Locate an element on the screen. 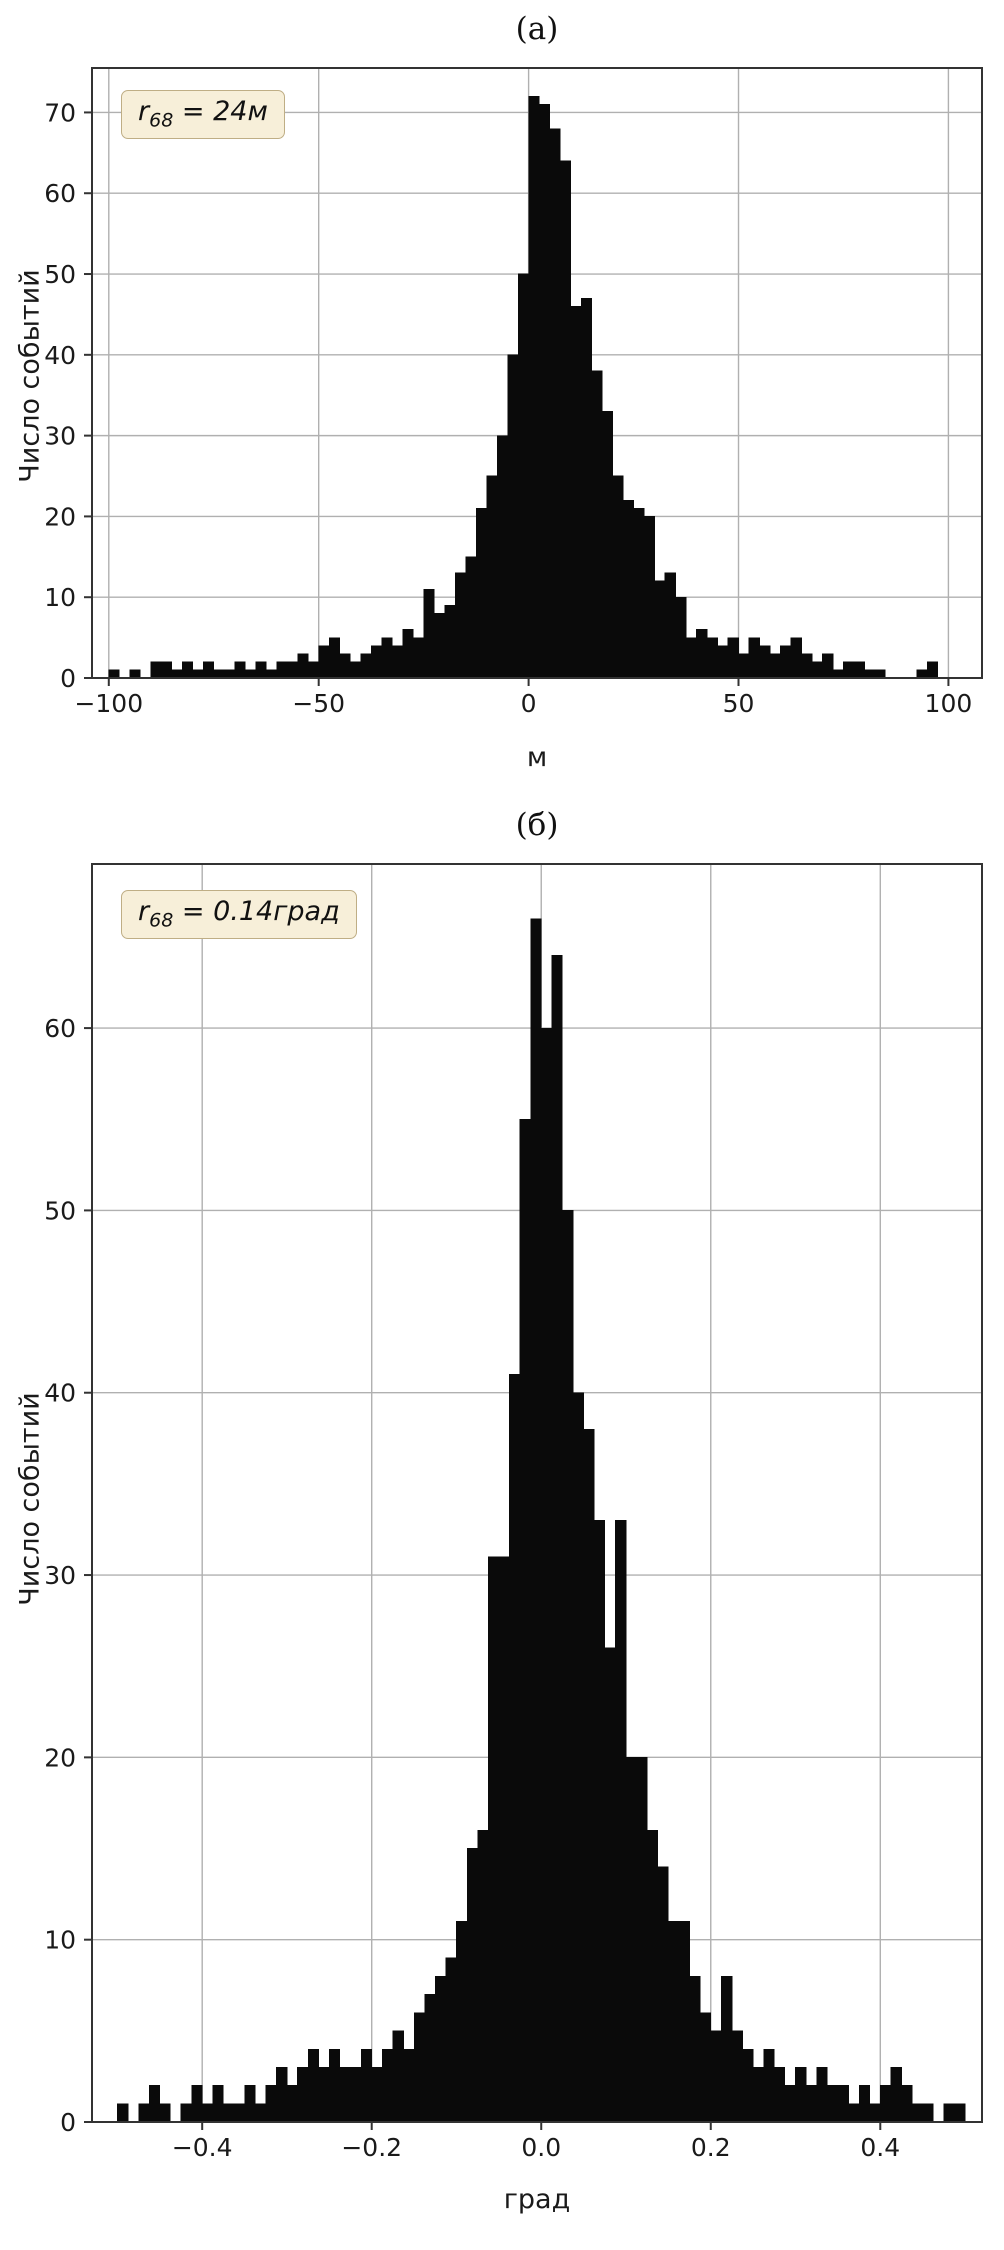  x-tick-label: 0.4 is located at coordinates (880, 2147).